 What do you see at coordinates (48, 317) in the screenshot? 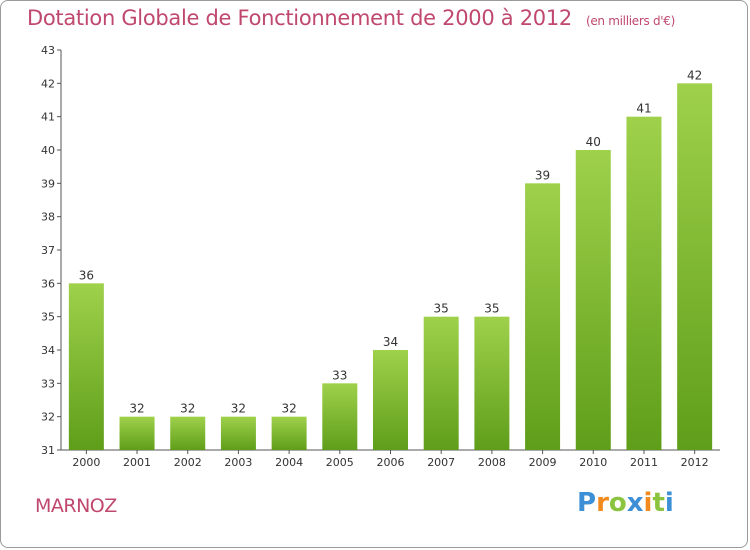
I see `y-tick-label: 35` at bounding box center [48, 317].